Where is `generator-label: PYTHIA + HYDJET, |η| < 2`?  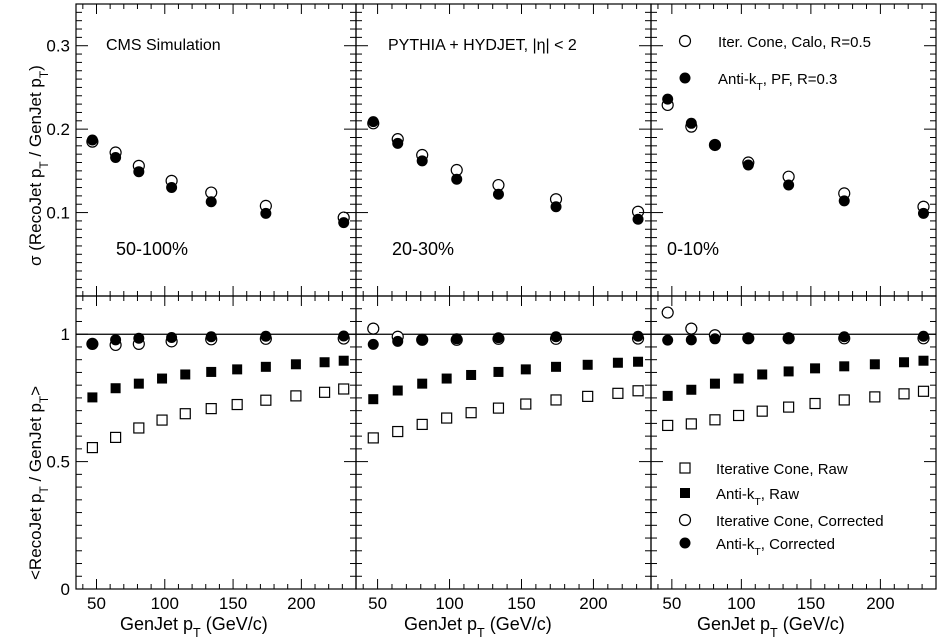
generator-label: PYTHIA + HYDJET, |η| < 2 is located at coordinates (482, 45).